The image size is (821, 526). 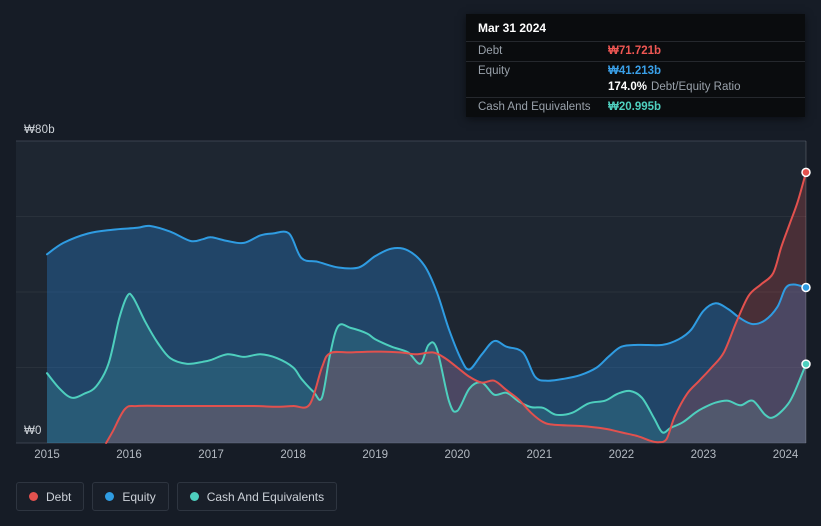 I want to click on tooltip-cash-row: Cash And Equivalents ₩20.995b, so click(x=635, y=107).